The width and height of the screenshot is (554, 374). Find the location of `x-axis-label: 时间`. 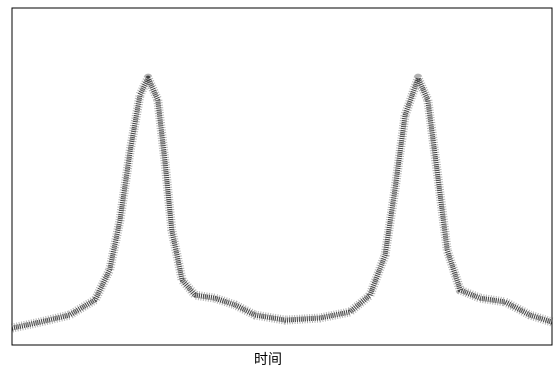

x-axis-label: 时间 is located at coordinates (268, 360).